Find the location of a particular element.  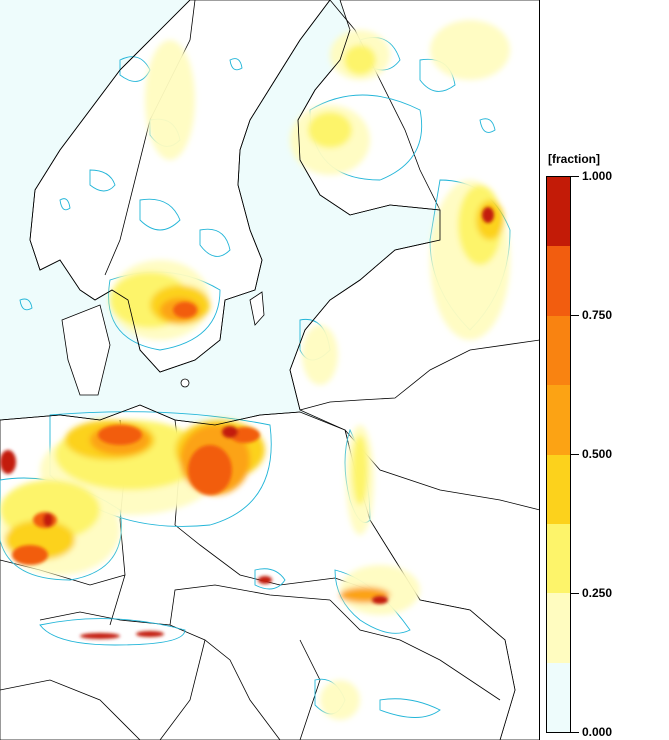

land-gotland is located at coordinates (257, 308).